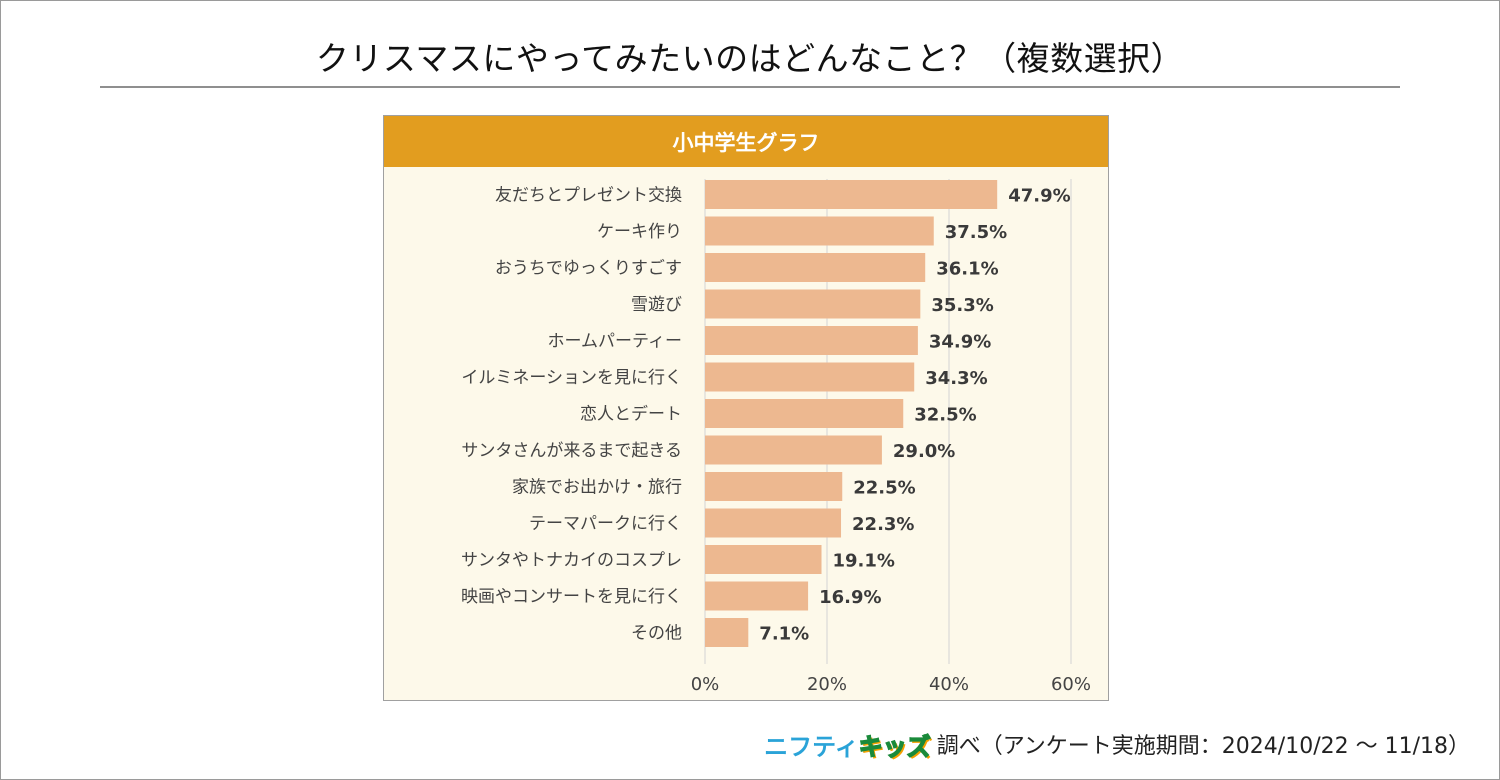  I want to click on data-label: 47.9%, so click(1039, 196).